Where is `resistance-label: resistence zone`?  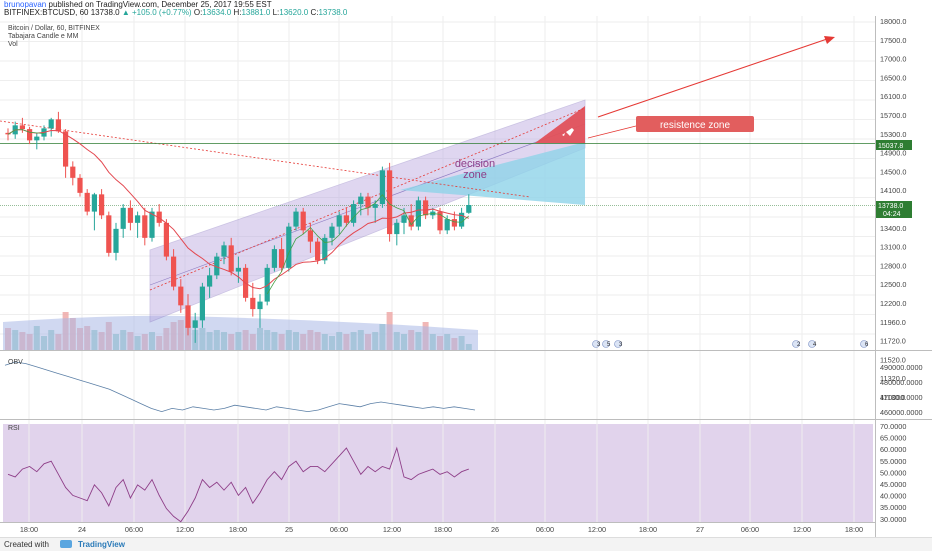 resistance-label: resistence zone is located at coordinates (695, 125).